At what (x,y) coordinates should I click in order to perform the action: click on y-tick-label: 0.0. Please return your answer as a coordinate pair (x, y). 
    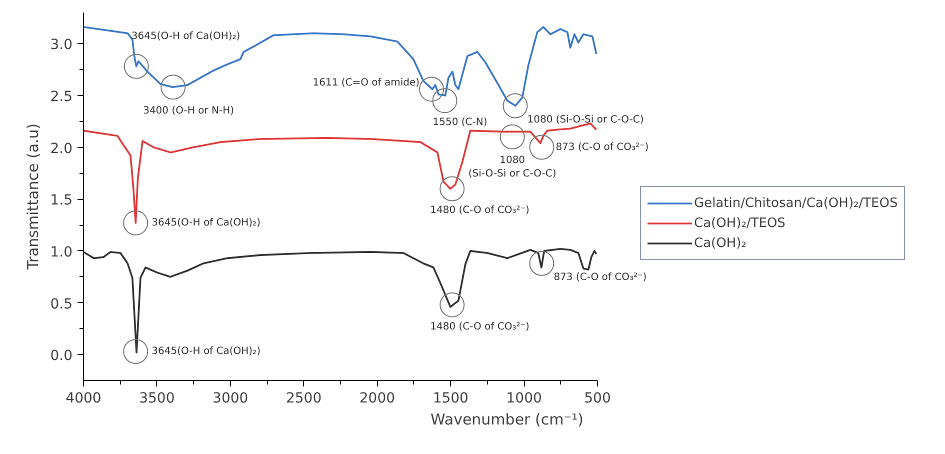
    Looking at the image, I should click on (61, 356).